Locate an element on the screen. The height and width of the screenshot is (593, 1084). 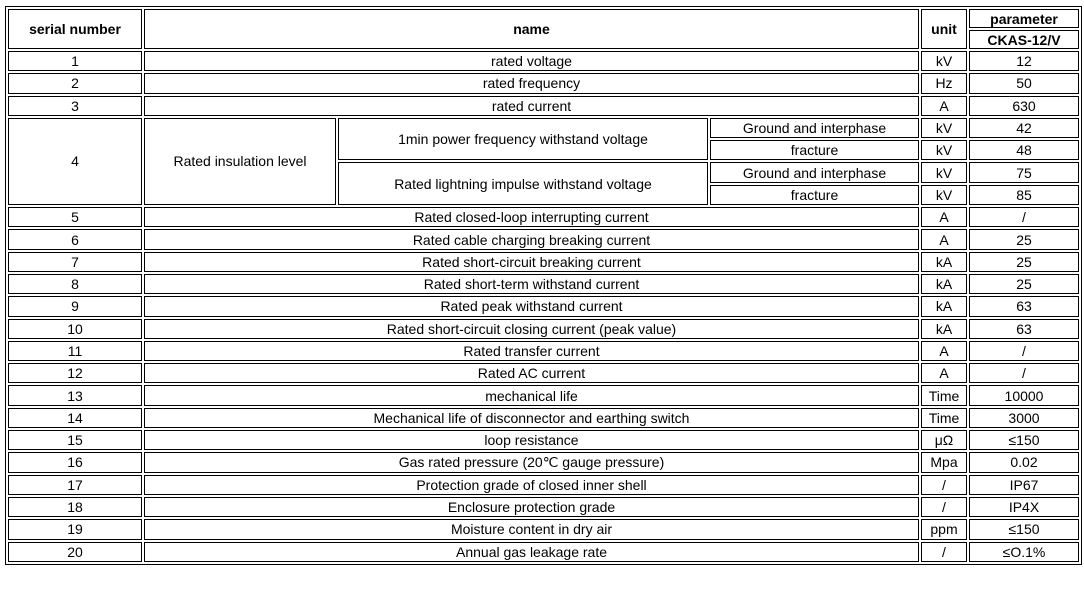
serial-cell: 3 is located at coordinates (75, 105).